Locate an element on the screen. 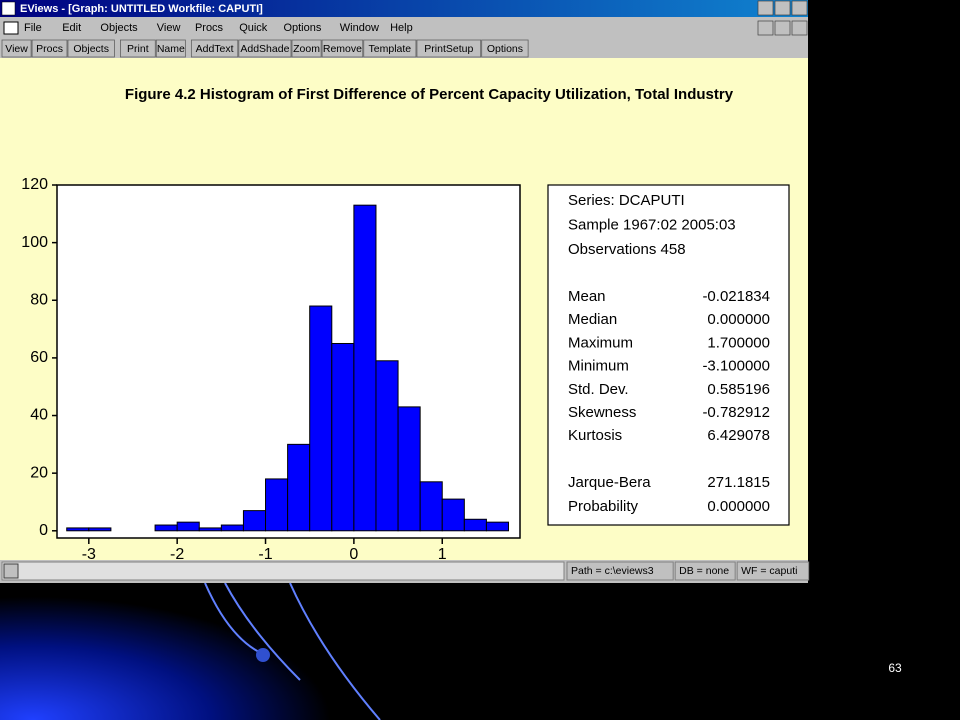 The image size is (960, 720). toolbar-button-label: Name is located at coordinates (171, 49).